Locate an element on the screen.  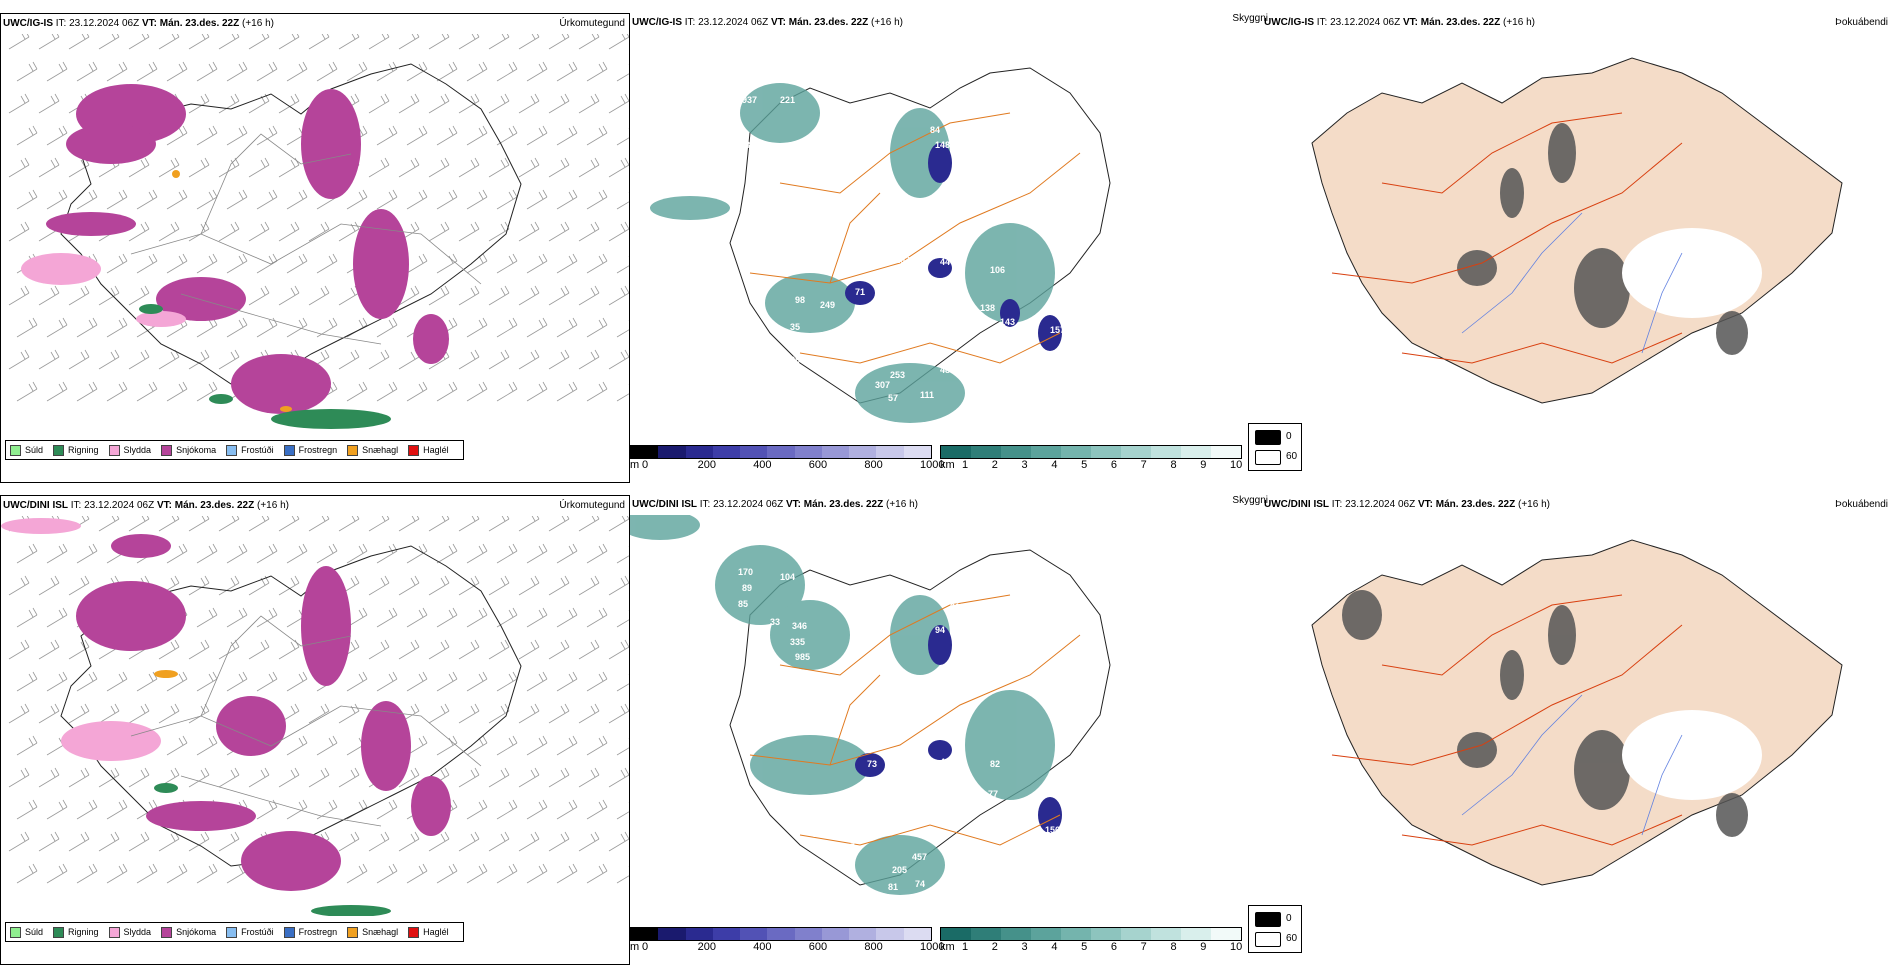
precip-type-map is located at coordinates (318, 231).